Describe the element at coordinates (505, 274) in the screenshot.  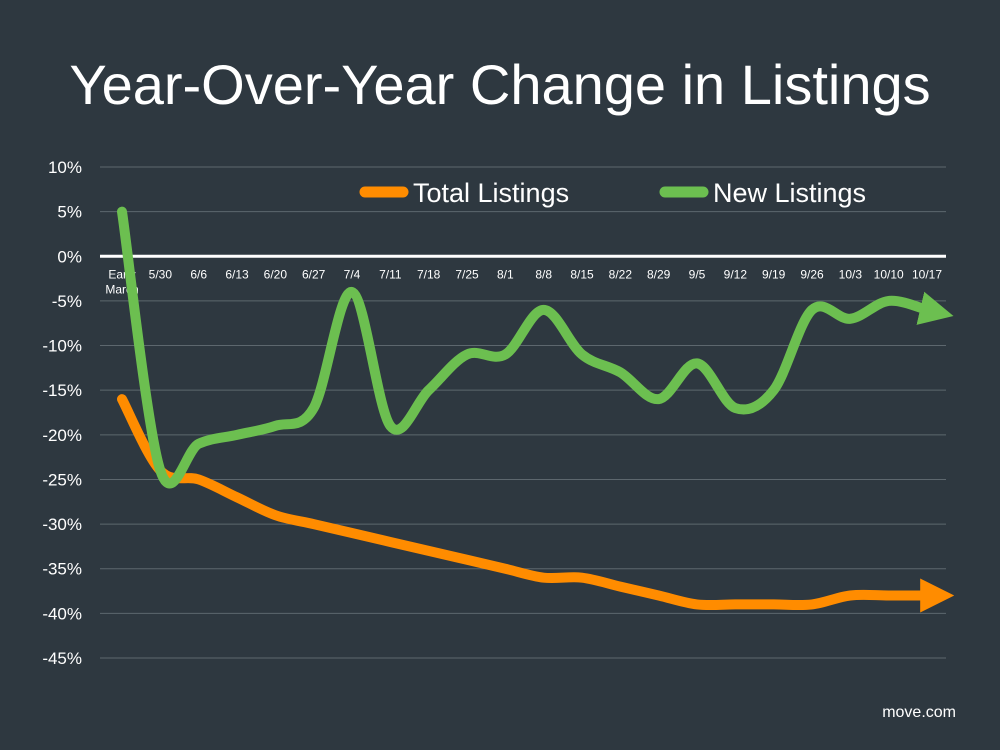
I see `x-tick-label: 8/1` at that location.